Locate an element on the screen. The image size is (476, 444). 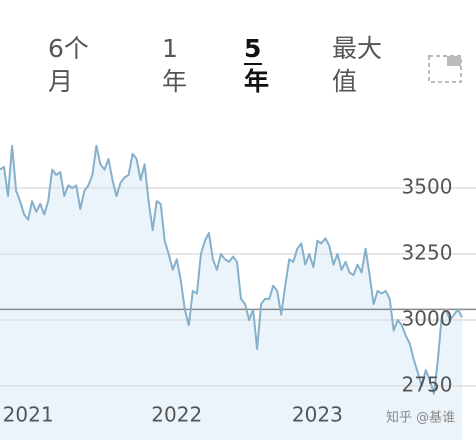
tab-label: 最大 is located at coordinates (357, 48).